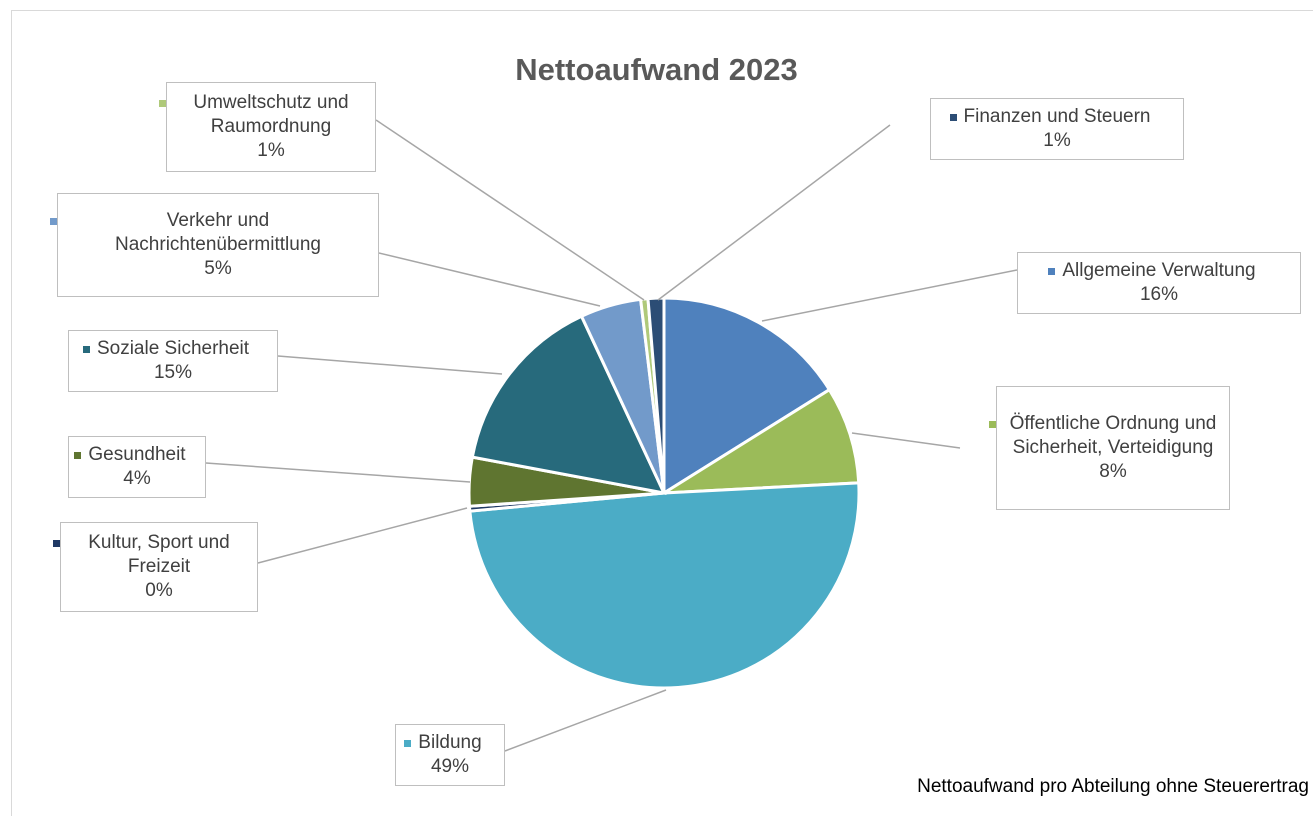 The image size is (1313, 816). Describe the element at coordinates (137, 454) in the screenshot. I see `slice-name: Gesundheit` at that location.